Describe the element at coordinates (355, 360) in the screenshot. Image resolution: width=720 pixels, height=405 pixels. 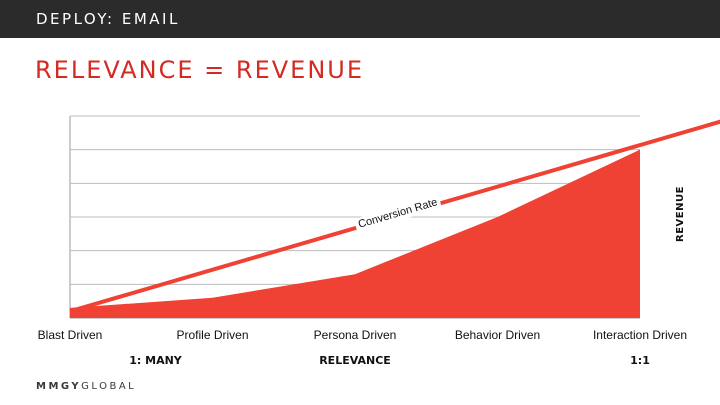
I see `axis-group-label: RELEVANCE` at that location.